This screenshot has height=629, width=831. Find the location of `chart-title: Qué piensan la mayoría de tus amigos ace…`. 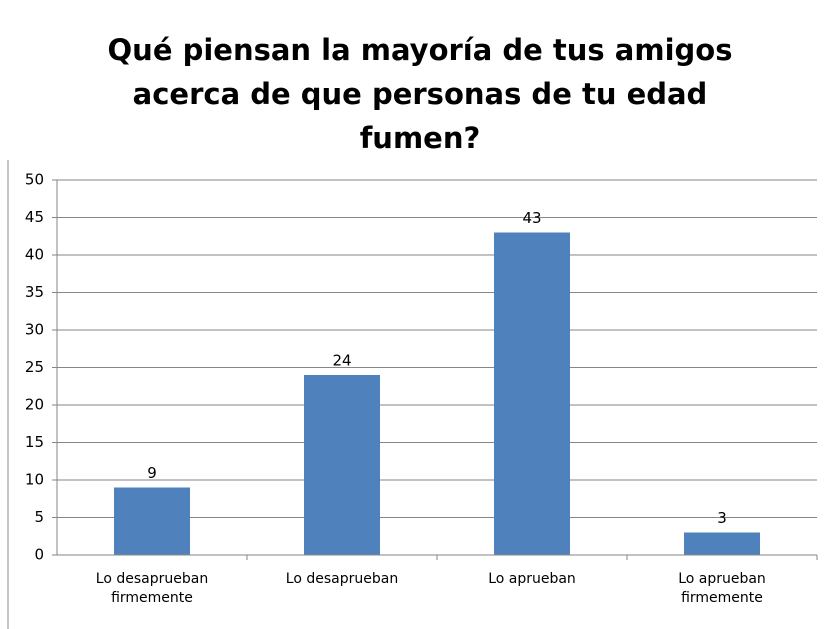

chart-title: Qué piensan la mayoría de tus amigos ace… is located at coordinates (420, 94).